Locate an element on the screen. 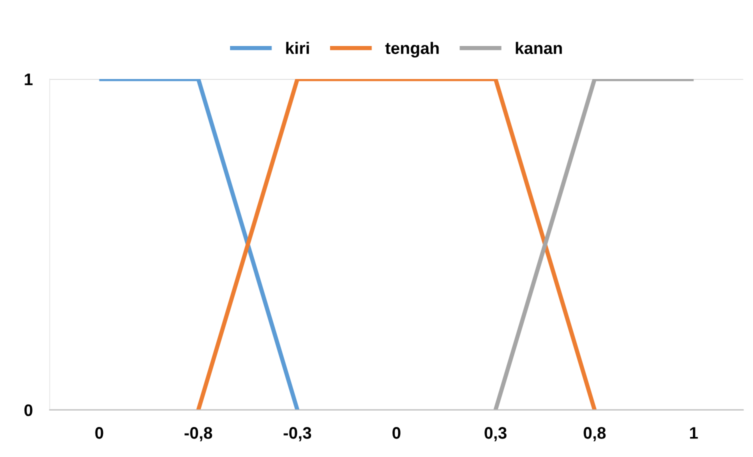 Image resolution: width=753 pixels, height=457 pixels. x-tick-label: -0,8 is located at coordinates (198, 434).